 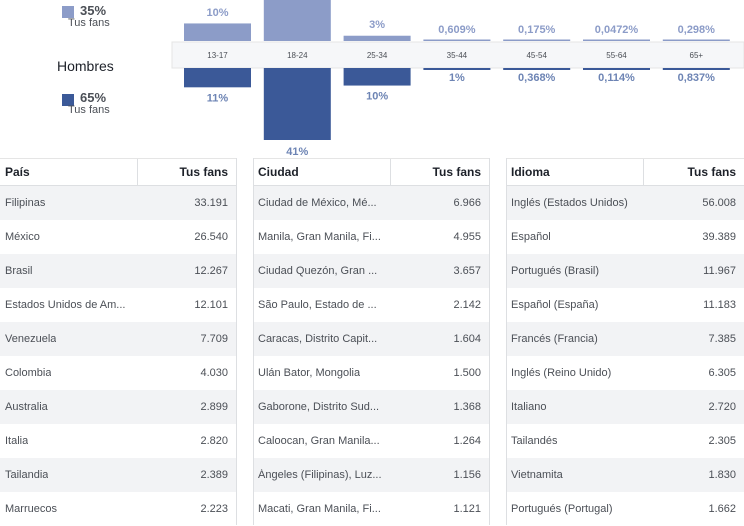 I want to click on row-fan-count: 2.223, so click(x=214, y=509).